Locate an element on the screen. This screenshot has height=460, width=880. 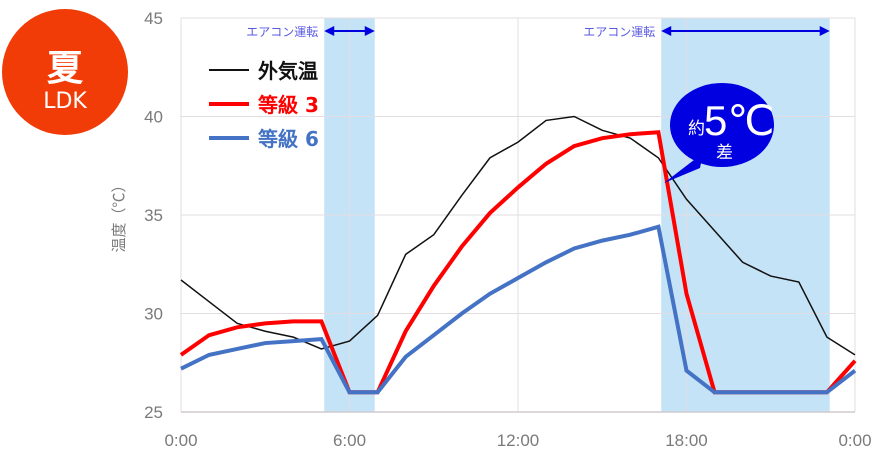
difference-callout: 約 5℃ 差 is located at coordinates (719, 133).